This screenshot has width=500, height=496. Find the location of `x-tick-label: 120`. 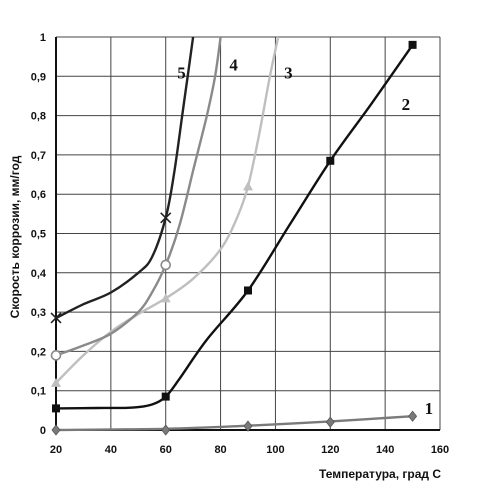

x-tick-label: 120 is located at coordinates (330, 450).